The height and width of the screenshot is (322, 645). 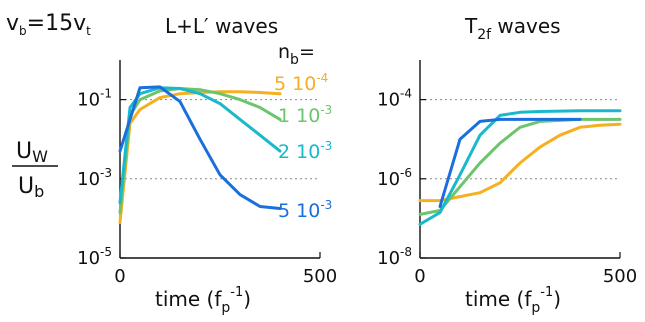 What do you see at coordinates (301, 83) in the screenshot?
I see `legend-entry-5e-4: 5 10-4` at bounding box center [301, 83].